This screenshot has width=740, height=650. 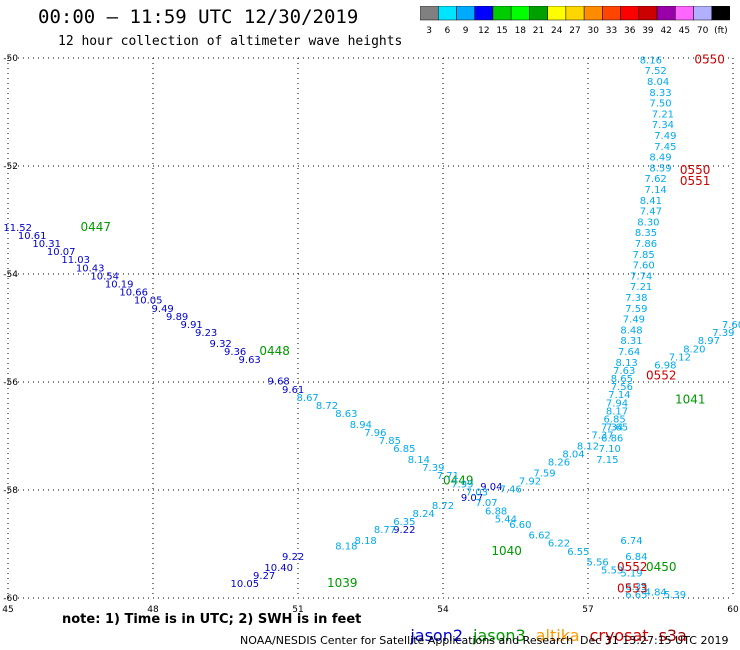 What do you see at coordinates (361, 425) in the screenshot?
I see `wave-height-label: 8.94` at bounding box center [361, 425].